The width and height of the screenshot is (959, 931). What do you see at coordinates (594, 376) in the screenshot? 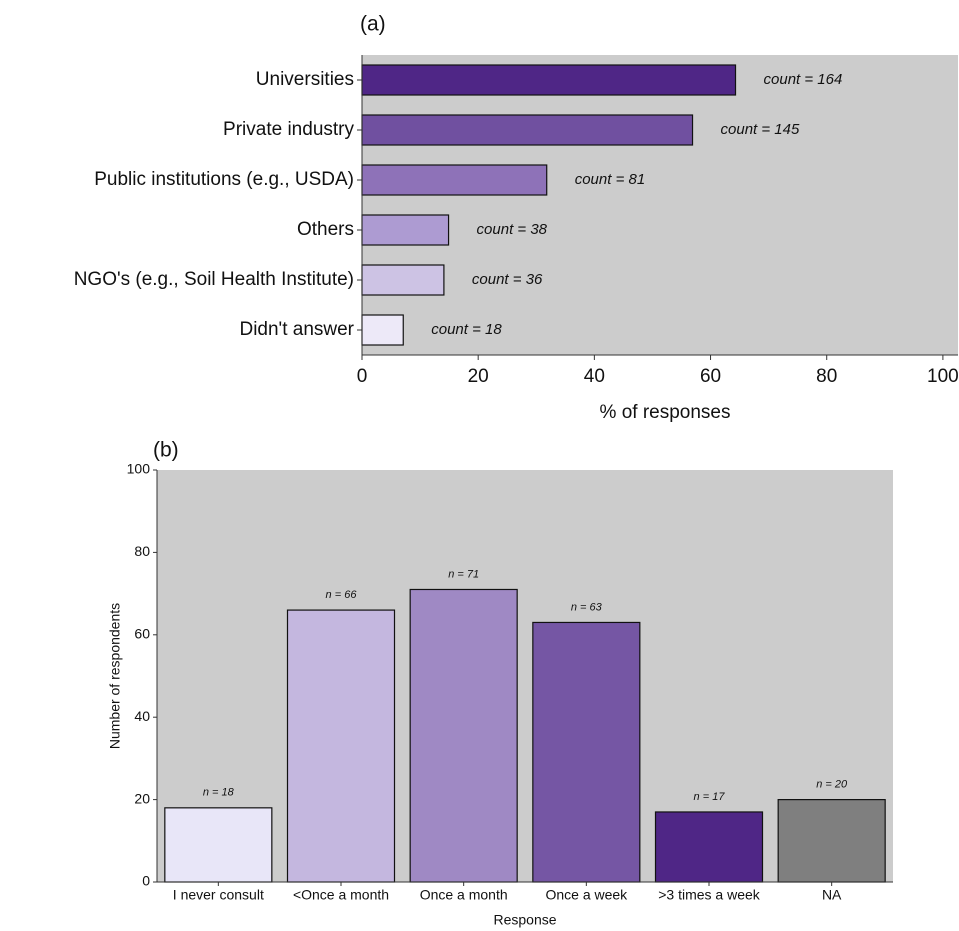
I see `x-tick-label: 40` at bounding box center [594, 376].